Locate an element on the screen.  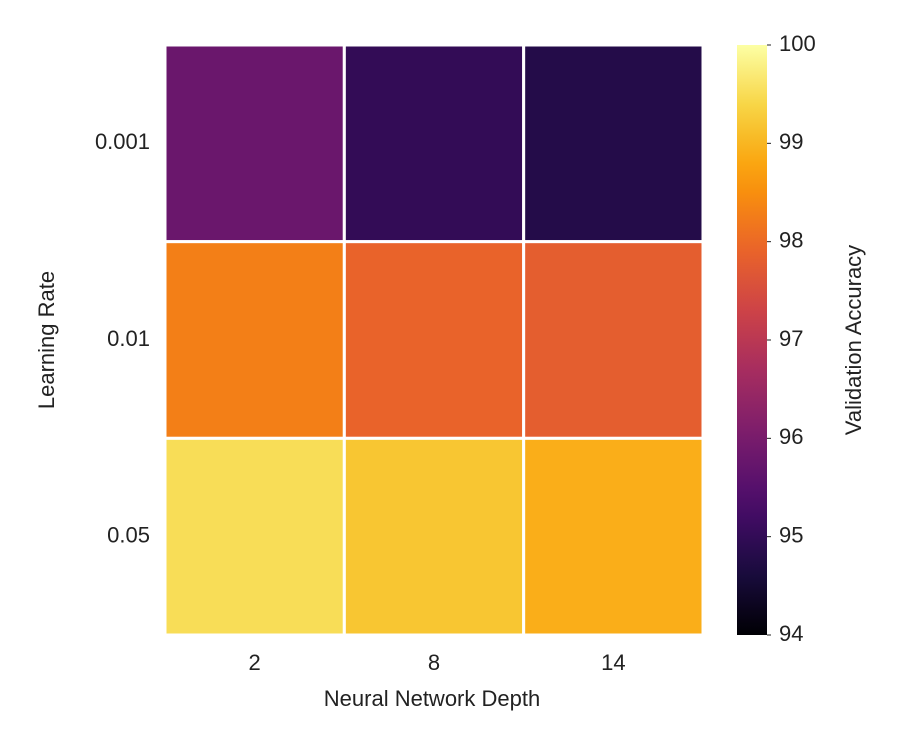
colorbar-tick-label: 94 is located at coordinates (791, 633).